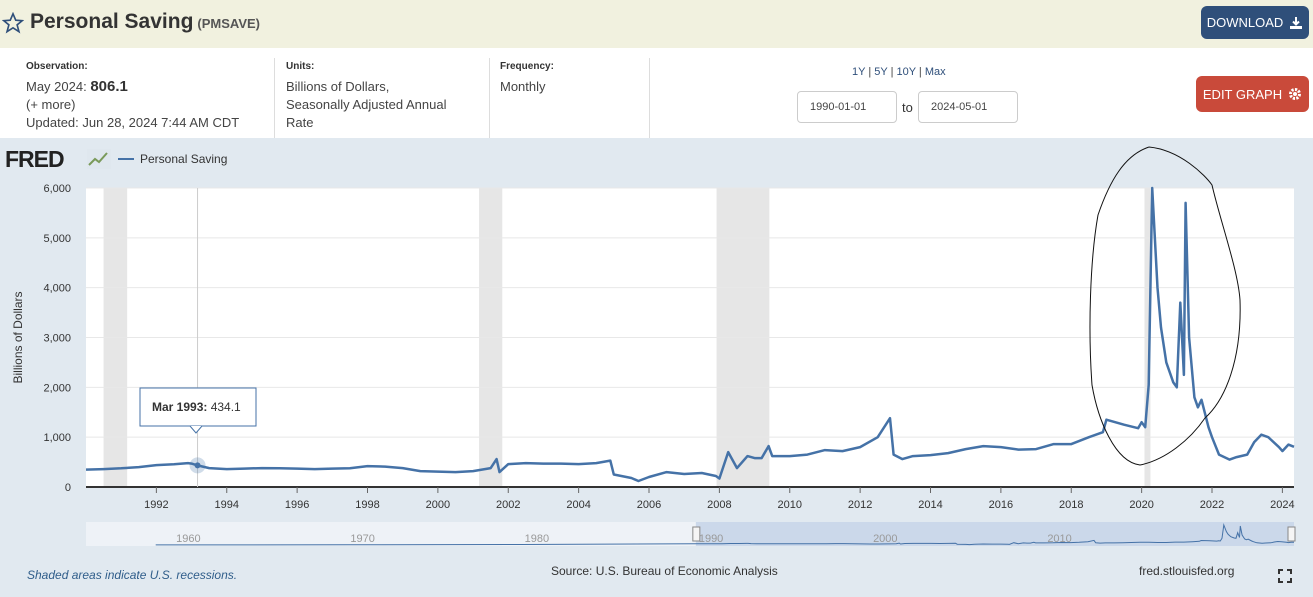 This screenshot has height=597, width=1313. Describe the element at coordinates (508, 505) in the screenshot. I see `x-tick-label: 2002` at that location.